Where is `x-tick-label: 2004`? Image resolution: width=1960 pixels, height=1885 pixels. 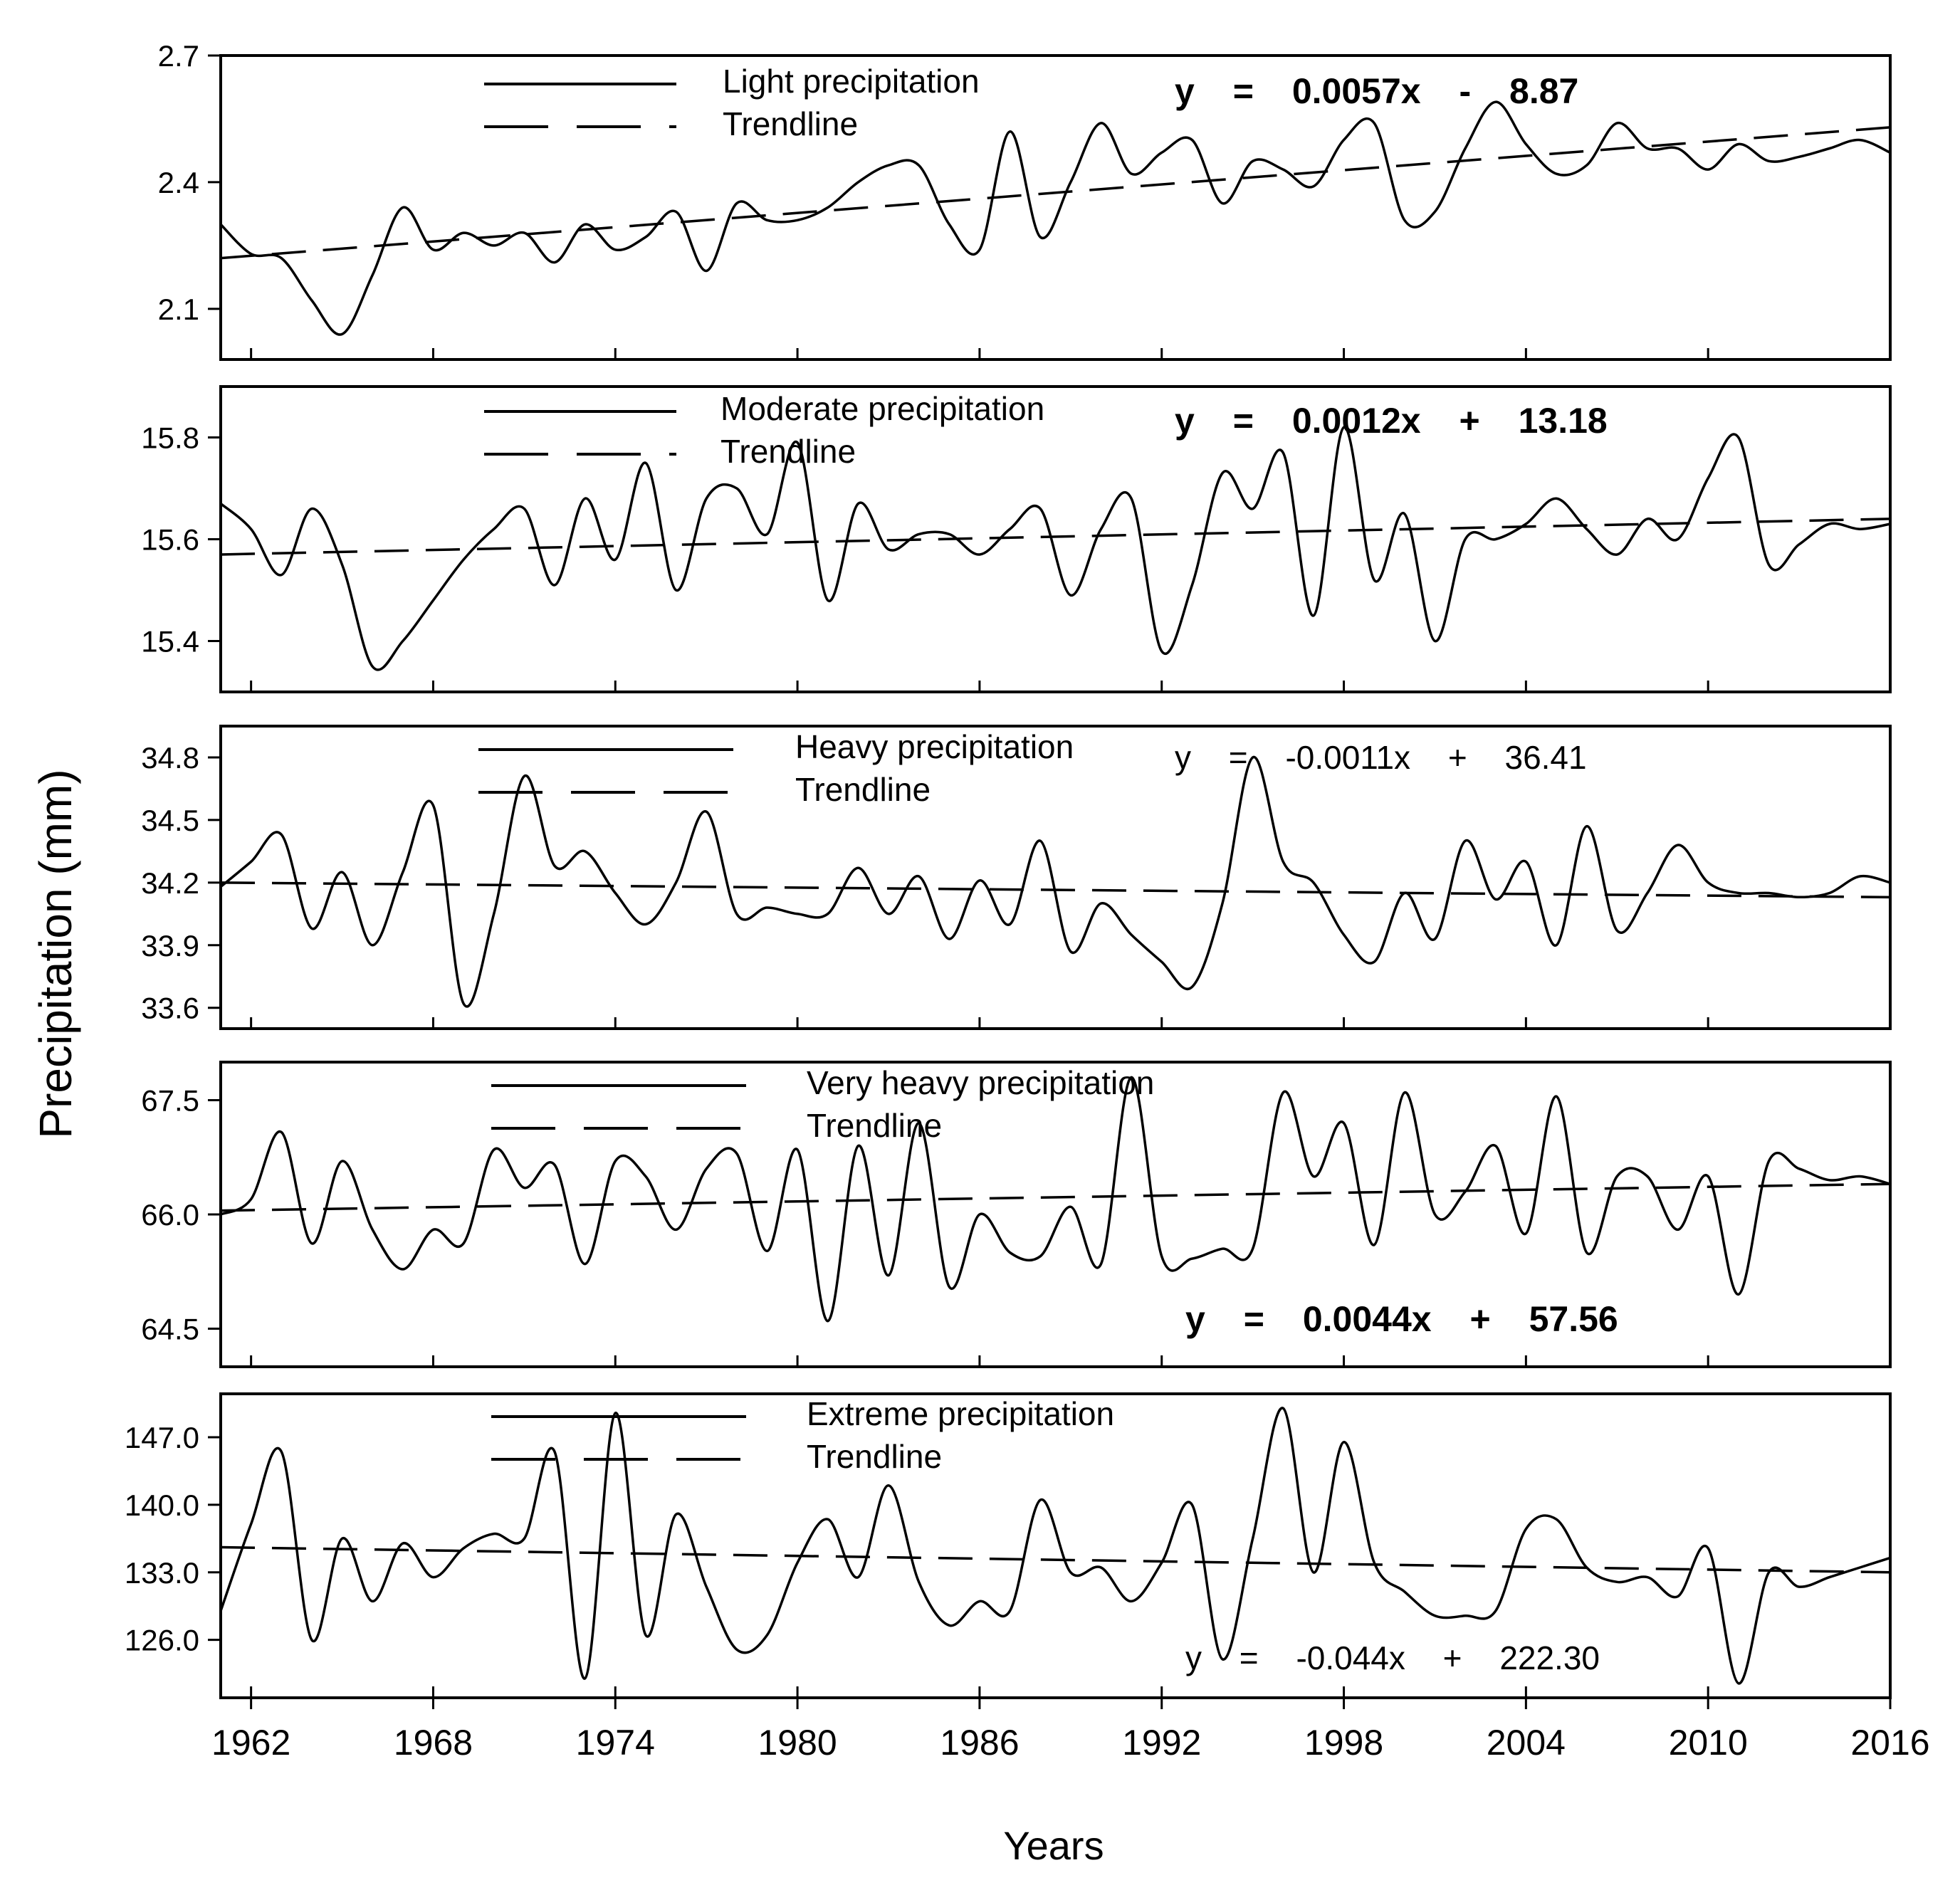
x-tick-label: 2004 is located at coordinates (1526, 1743).